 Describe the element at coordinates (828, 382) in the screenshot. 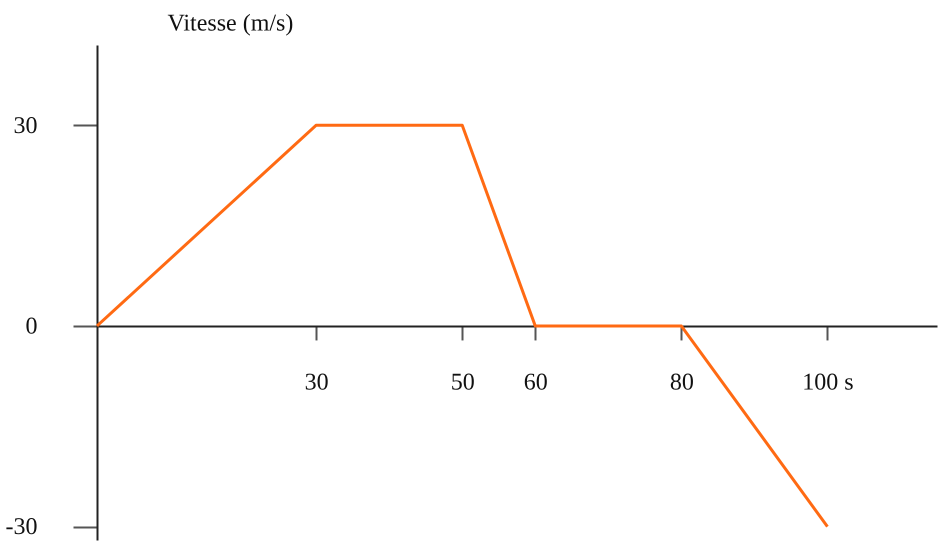

I see `x-tick-label: 100 s` at that location.